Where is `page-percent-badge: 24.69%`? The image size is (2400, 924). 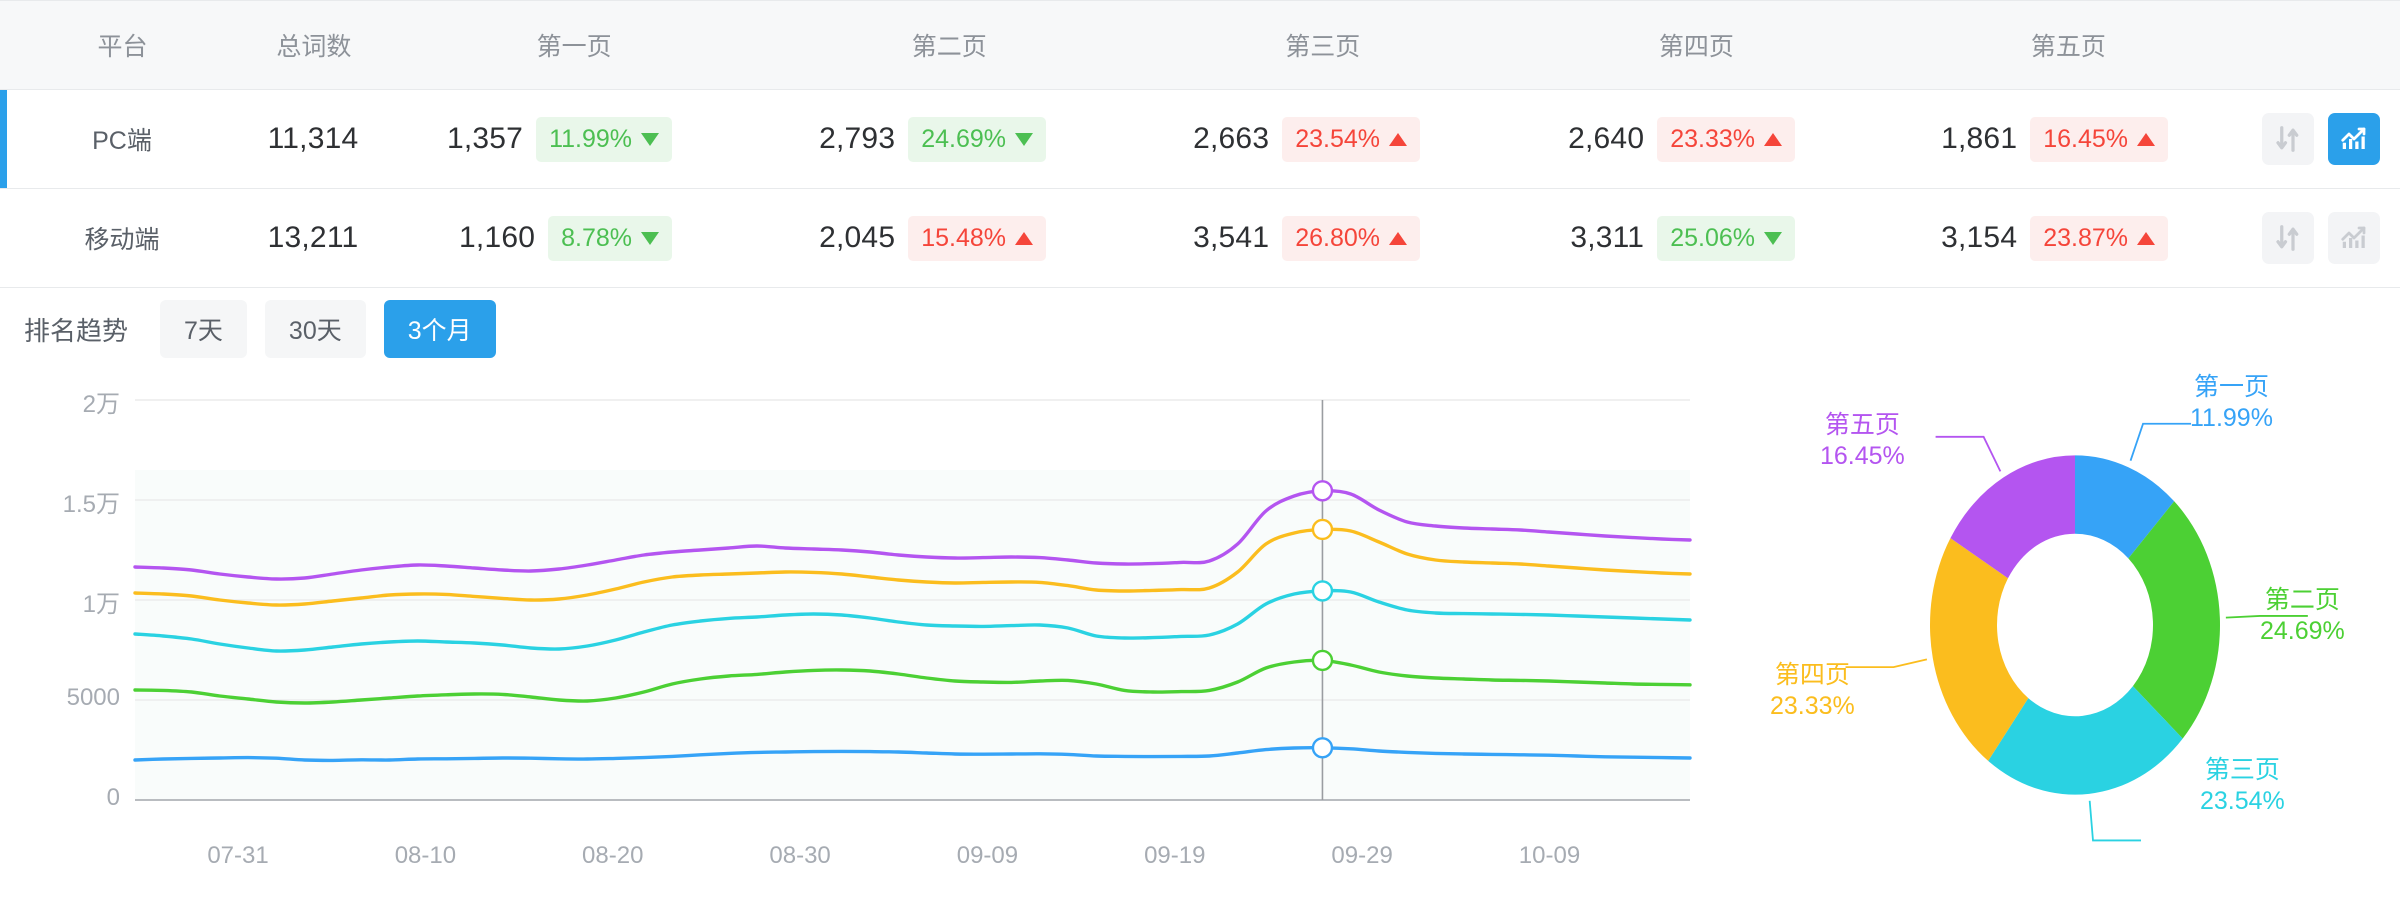 page-percent-badge: 24.69% is located at coordinates (977, 139).